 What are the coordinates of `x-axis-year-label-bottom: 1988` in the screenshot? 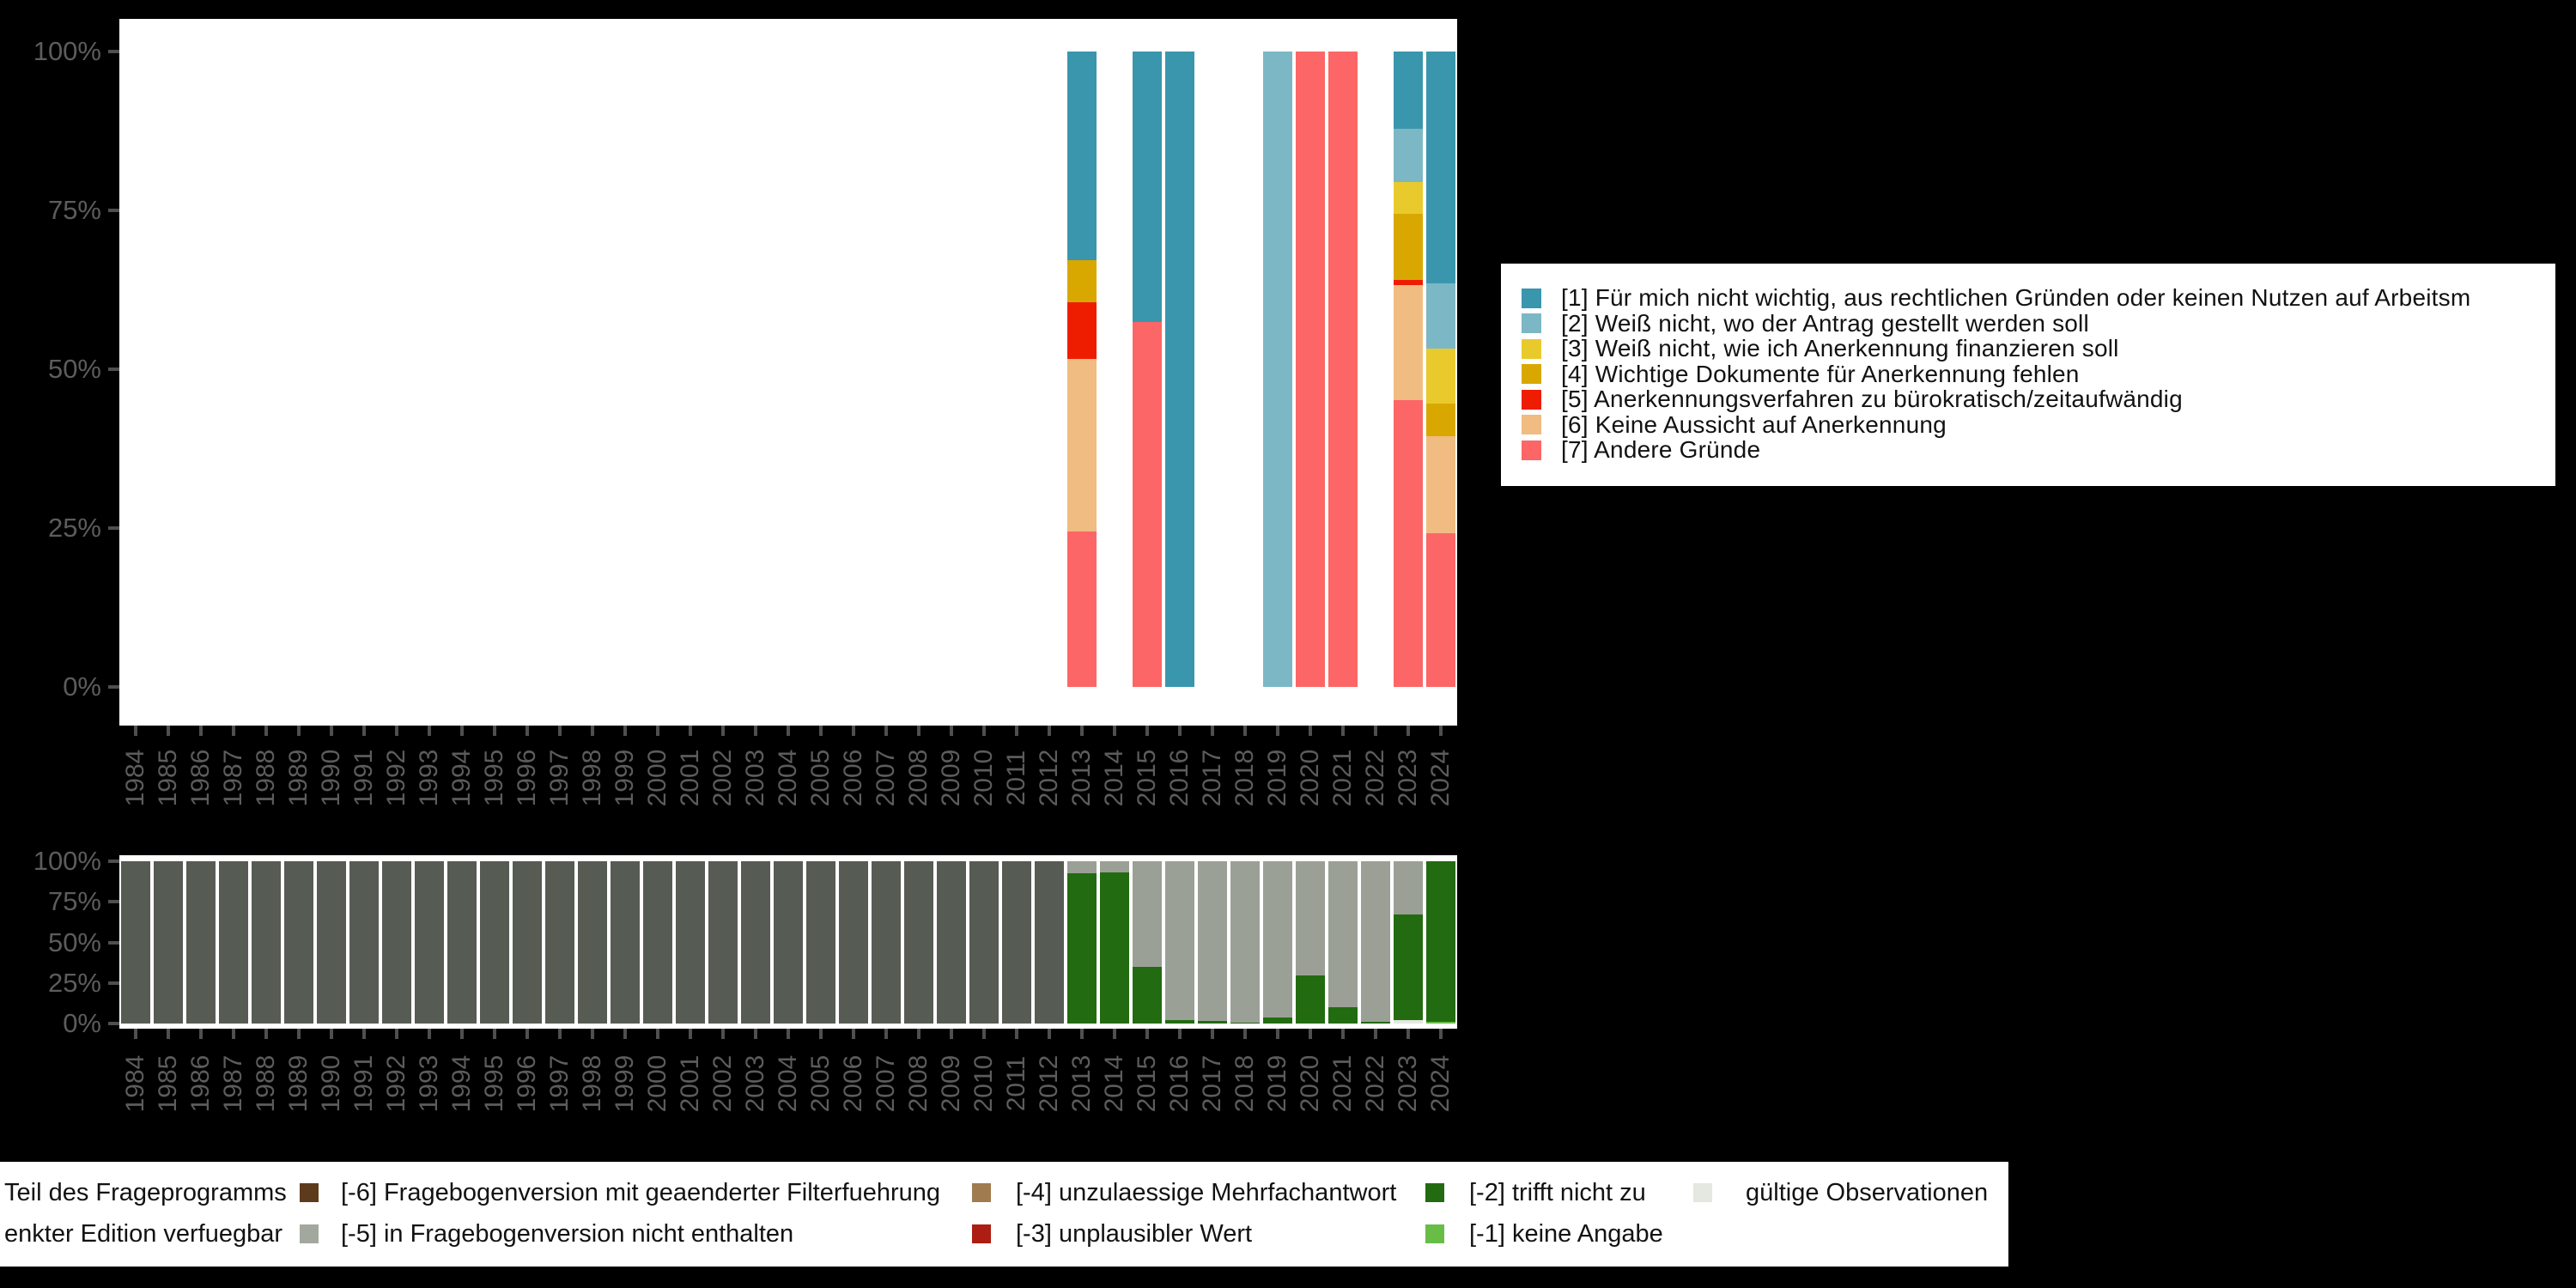 It's located at (266, 1083).